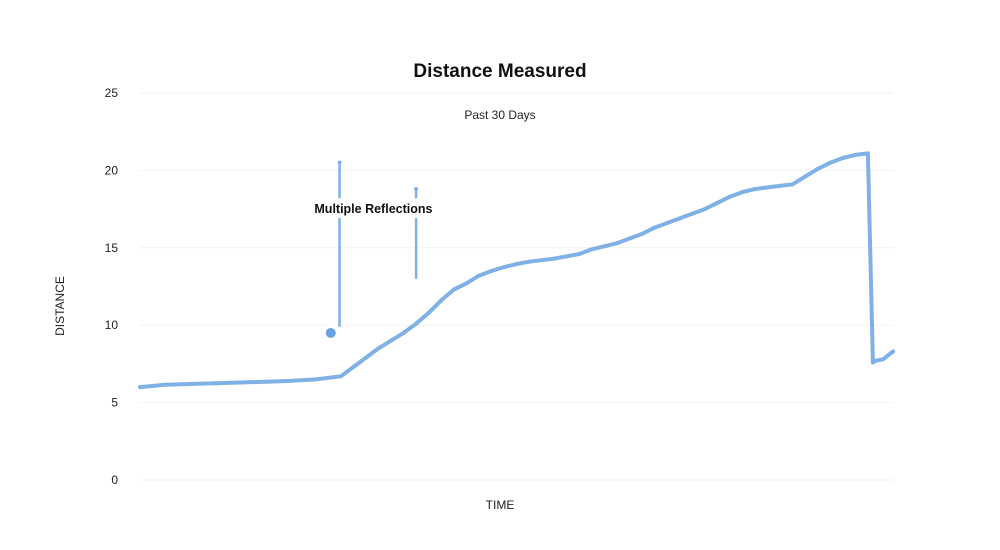 The image size is (1000, 550). Describe the element at coordinates (114, 480) in the screenshot. I see `y-tick-label: 0` at that location.